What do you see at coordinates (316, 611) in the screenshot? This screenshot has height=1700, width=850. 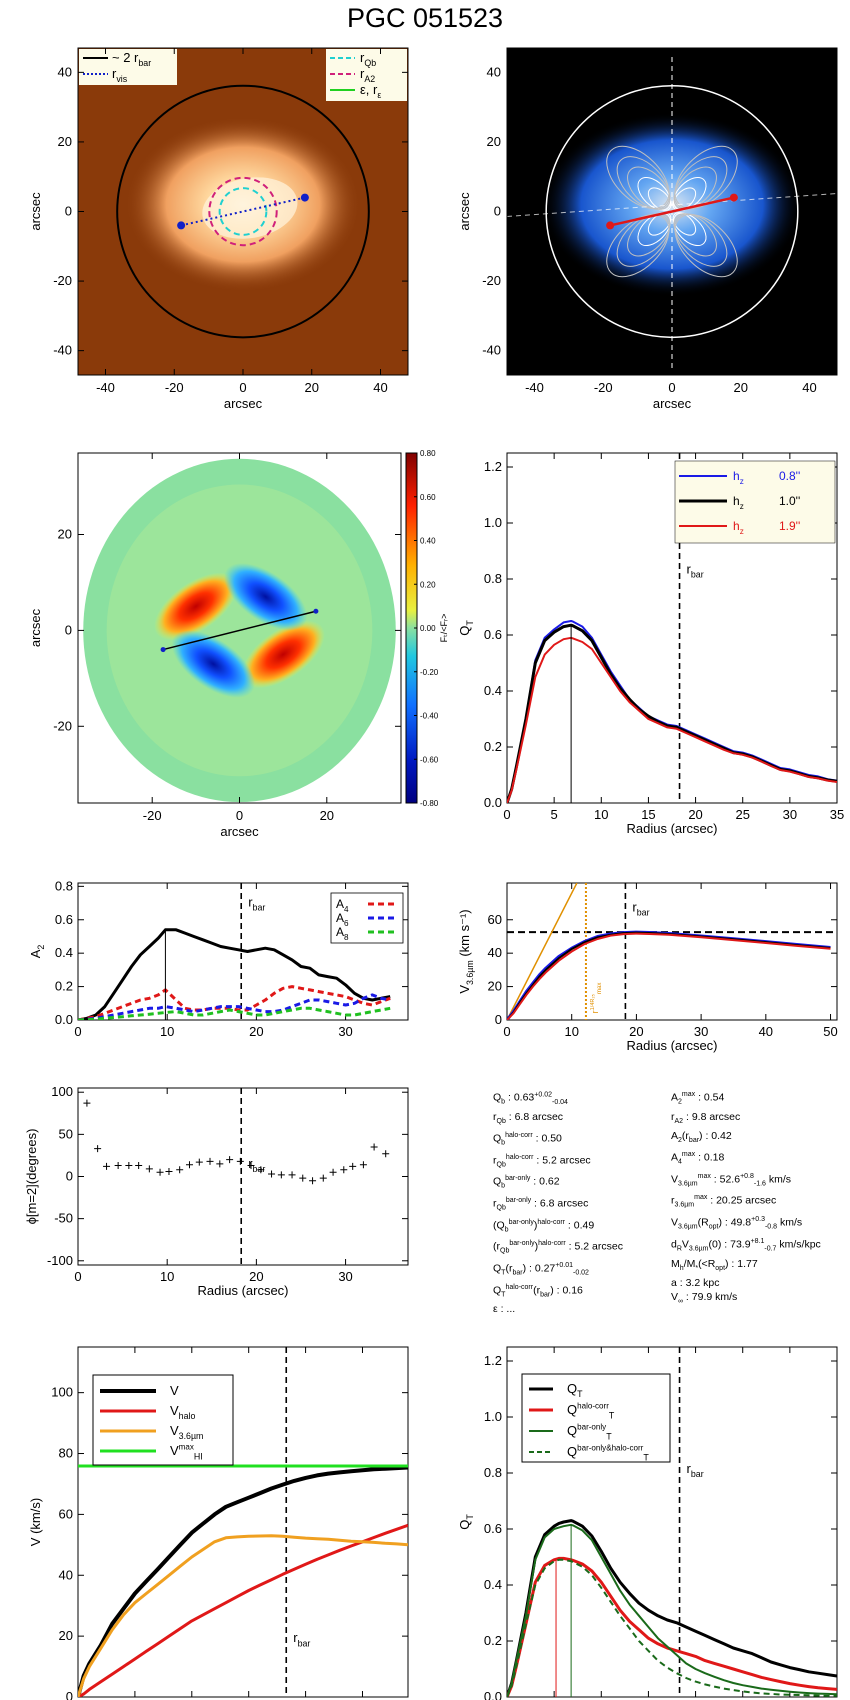 I see `img3-bar-endpoint` at bounding box center [316, 611].